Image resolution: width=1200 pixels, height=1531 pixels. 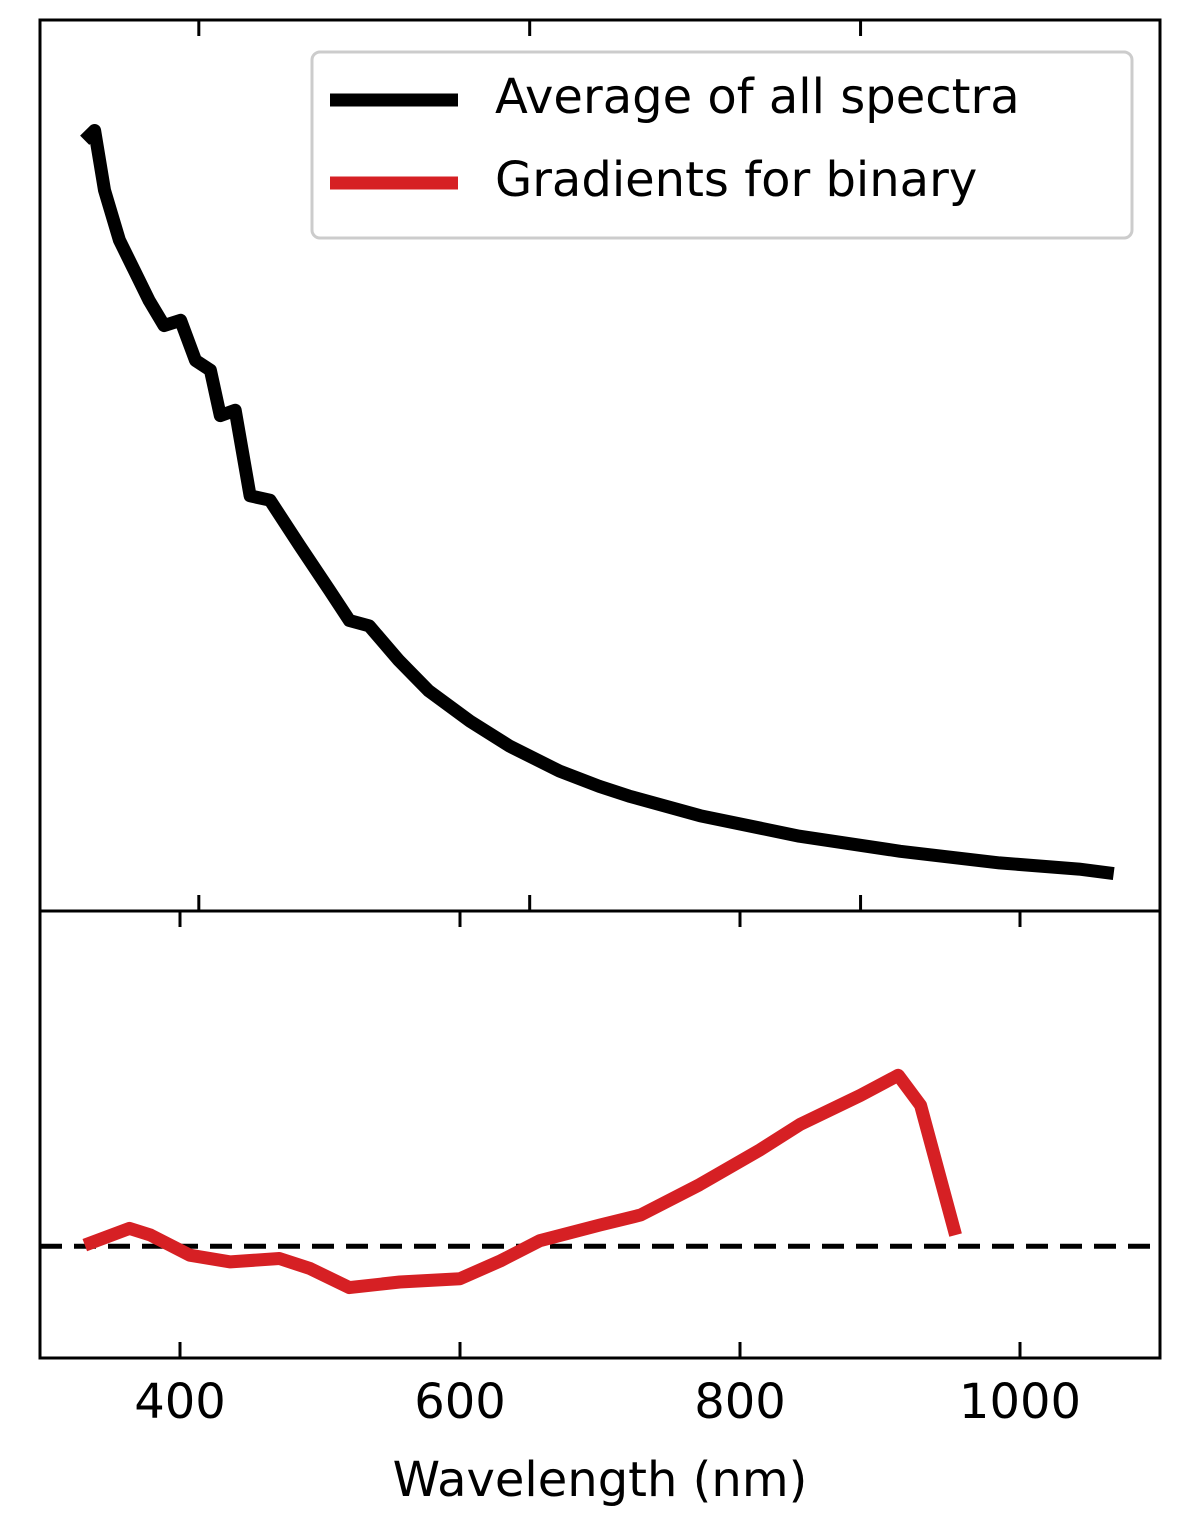 I want to click on legend-label: Average of all spectra, so click(x=757, y=97).